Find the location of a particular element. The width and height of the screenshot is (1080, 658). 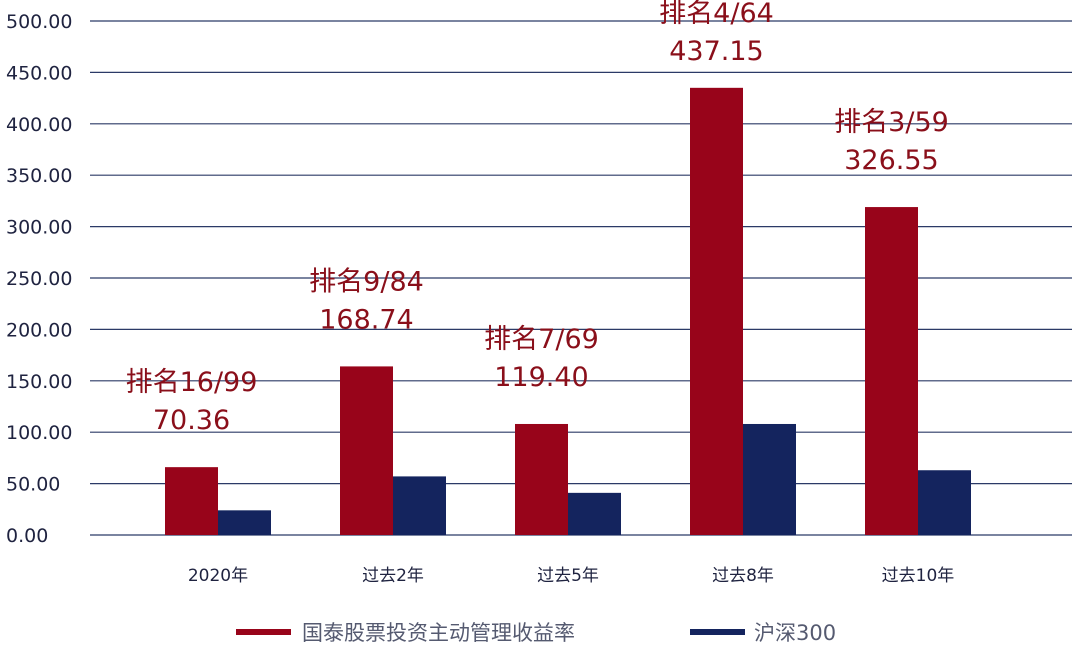

value-label: 437.15 is located at coordinates (716, 51).